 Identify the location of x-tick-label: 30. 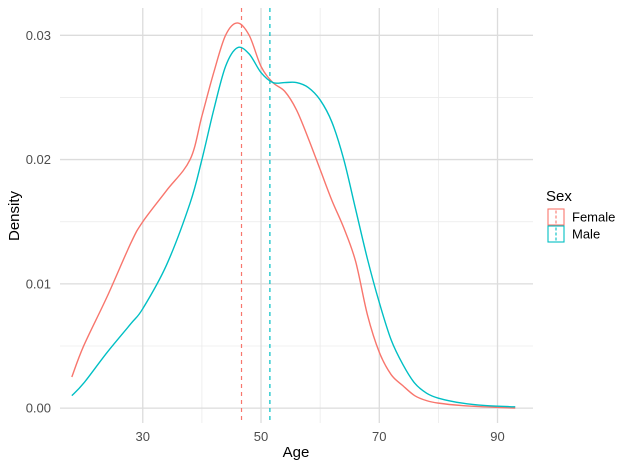
(143, 436).